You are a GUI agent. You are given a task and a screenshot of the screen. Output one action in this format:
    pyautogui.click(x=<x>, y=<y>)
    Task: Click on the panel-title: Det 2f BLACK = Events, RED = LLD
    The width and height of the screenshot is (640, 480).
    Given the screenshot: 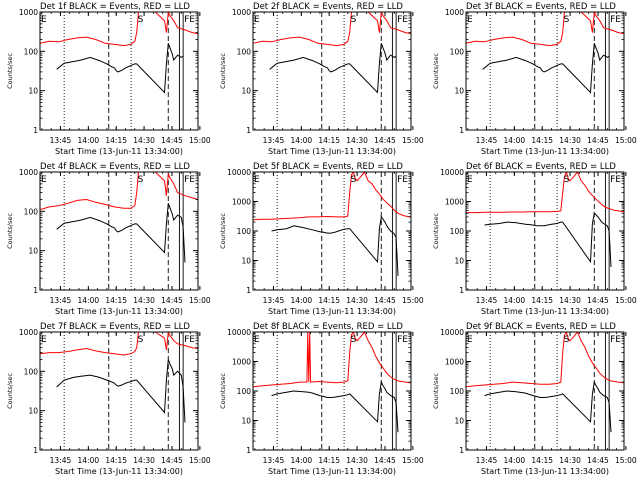 What is the action you would take?
    pyautogui.click(x=328, y=7)
    